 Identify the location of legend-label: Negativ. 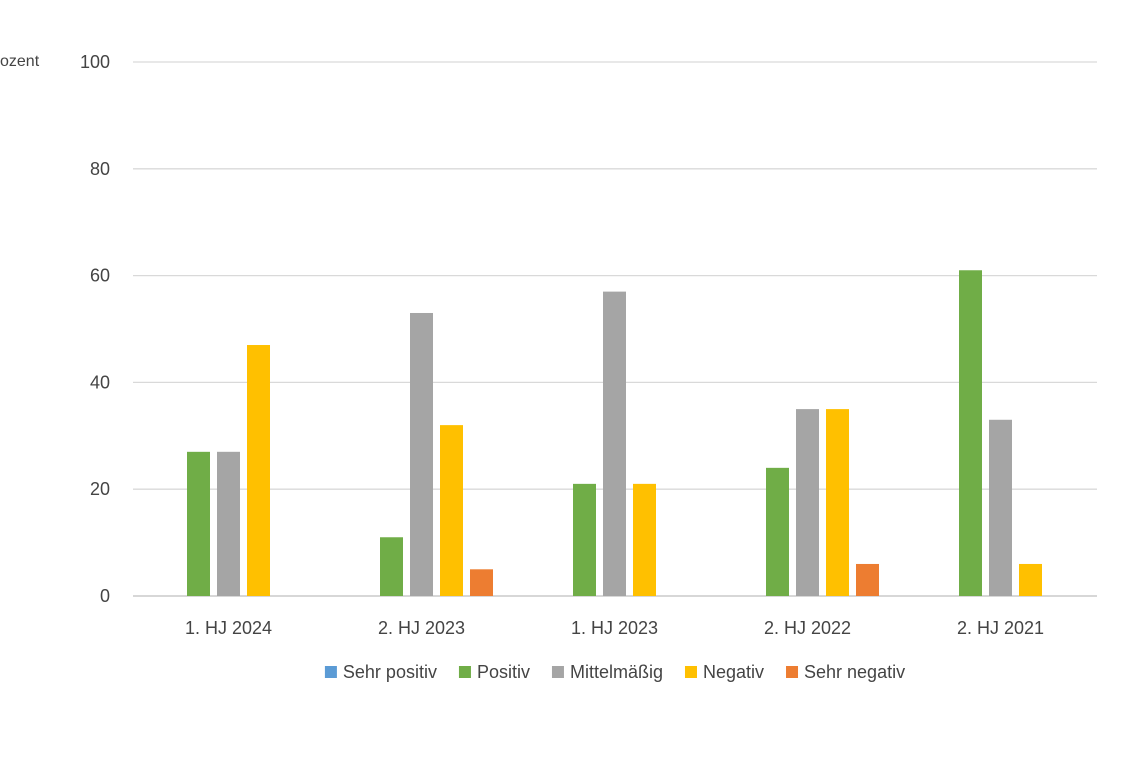
(733, 672).